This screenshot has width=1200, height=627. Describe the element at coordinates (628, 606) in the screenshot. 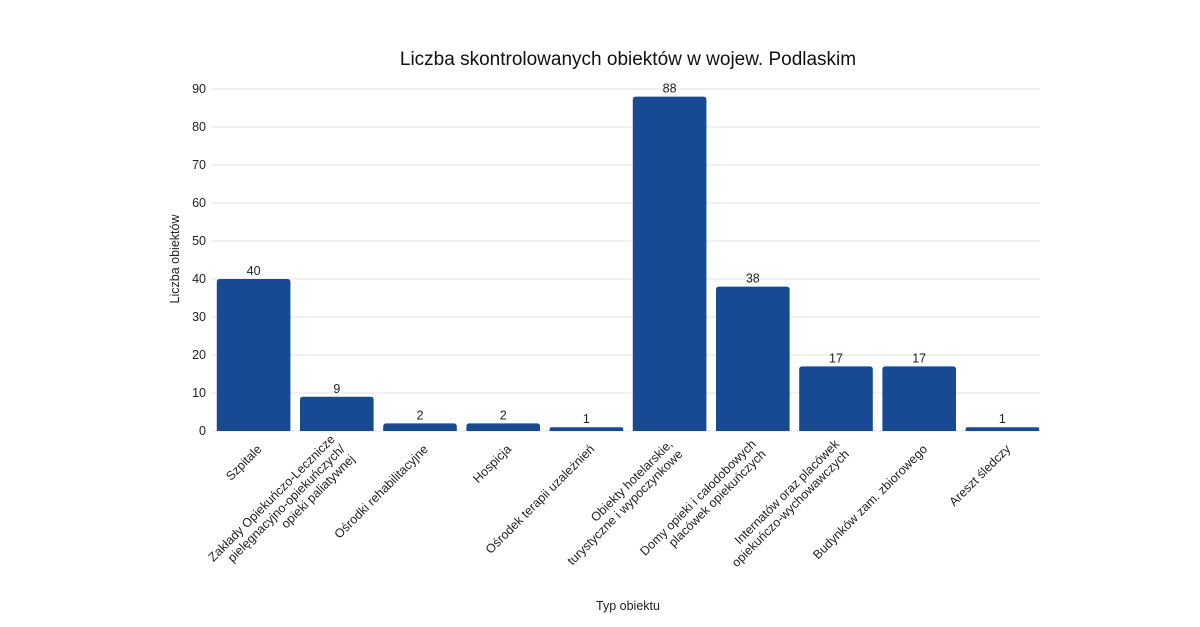

I see `x-axis-title: Typ obiektu` at that location.